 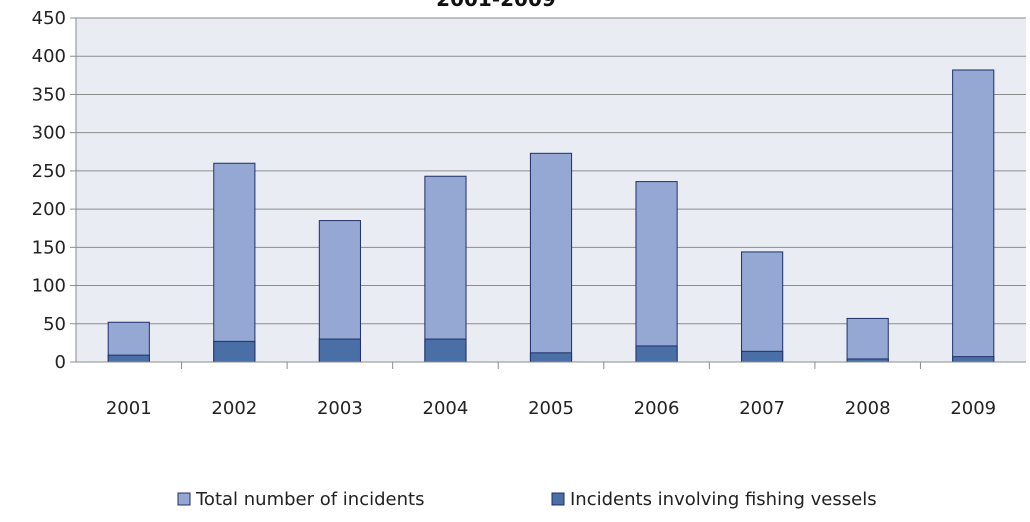 What do you see at coordinates (551, 357) in the screenshot?
I see `bar-fishing-2005` at bounding box center [551, 357].